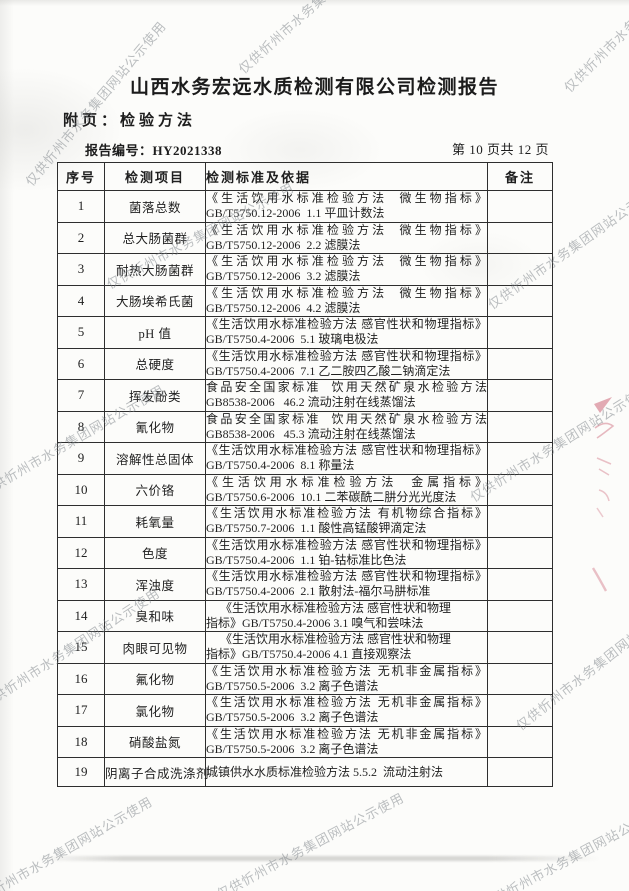 The height and width of the screenshot is (891, 629). I want to click on standard-line1: 城镇供水水质标准检验方法 5.5.2 流动注射法, so click(325, 771).